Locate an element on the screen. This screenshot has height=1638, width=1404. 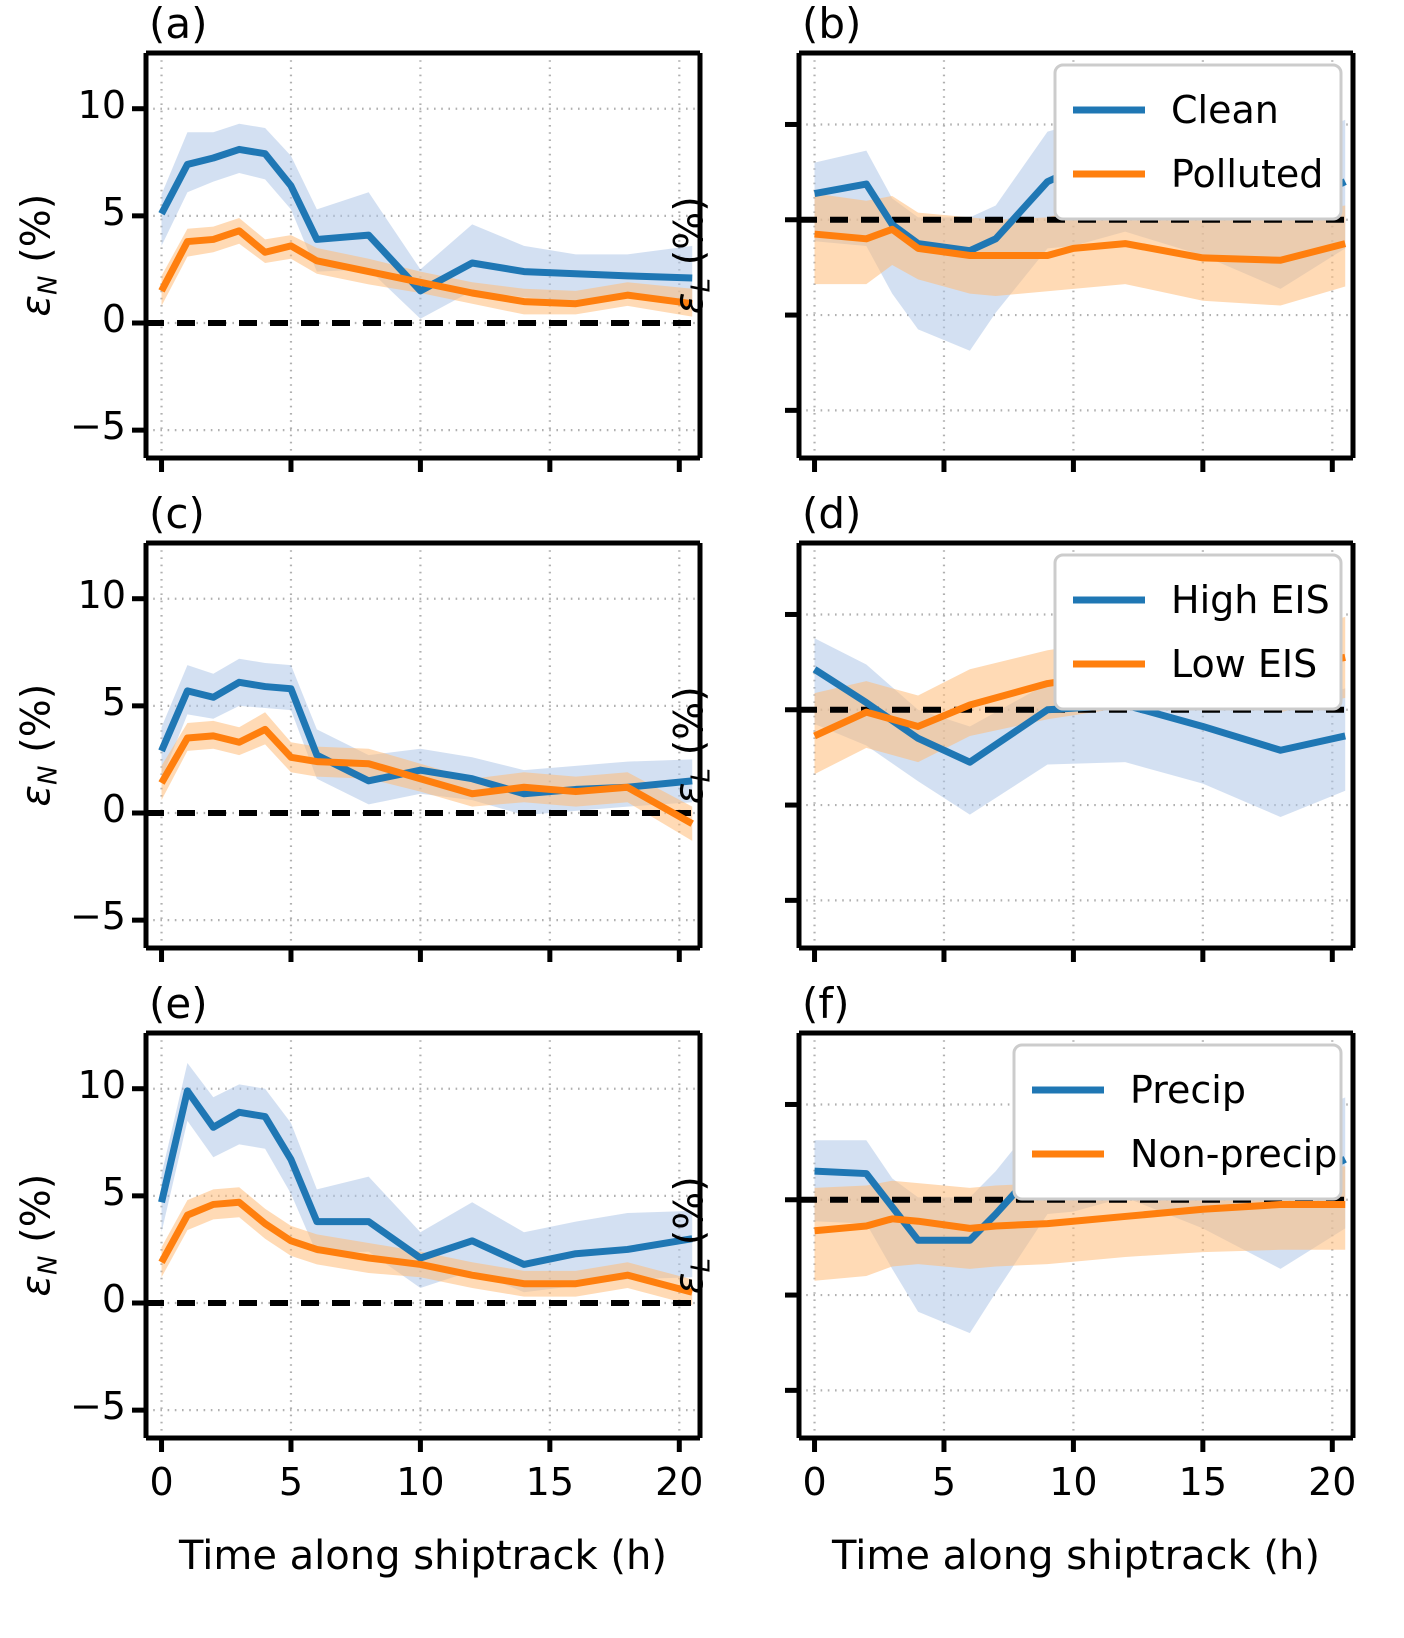
line-clean is located at coordinates (425, 220).